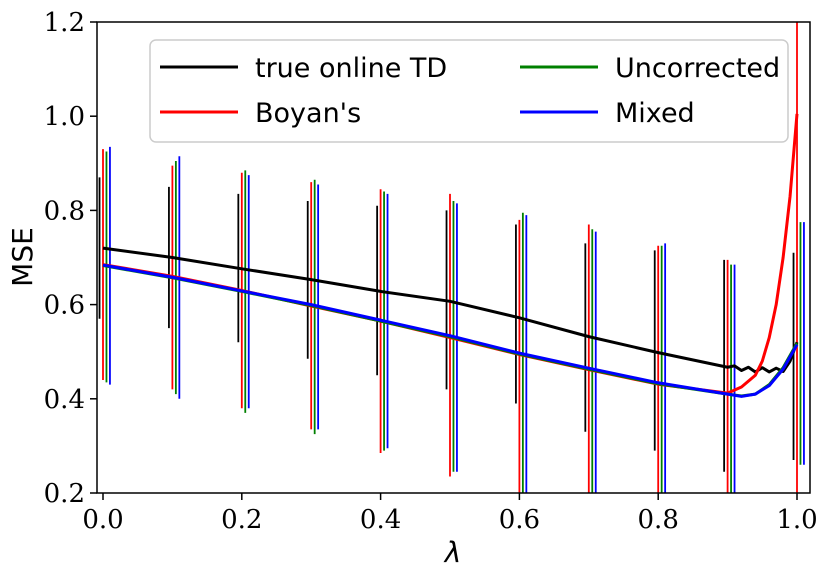 The width and height of the screenshot is (830, 579). What do you see at coordinates (64, 400) in the screenshot?
I see `y-tick-label: 0.4` at bounding box center [64, 400].